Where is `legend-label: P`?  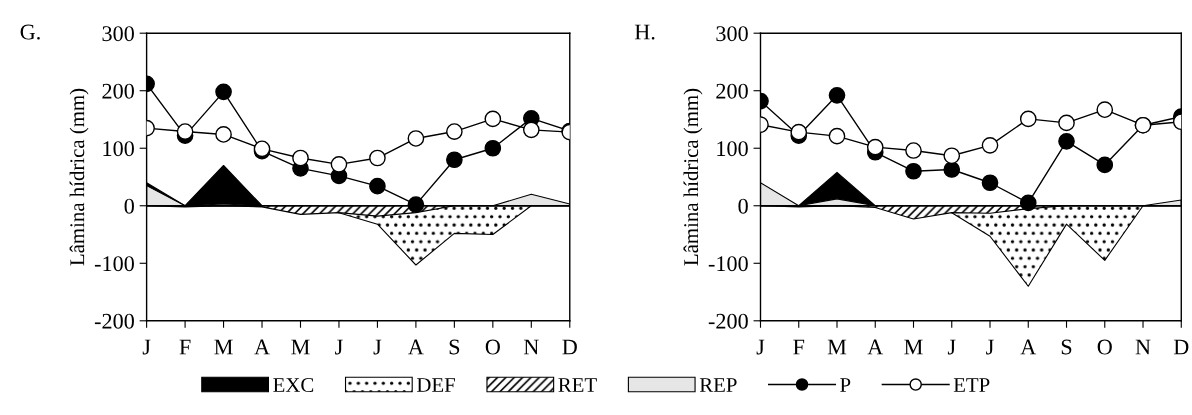
legend-label: P is located at coordinates (845, 385).